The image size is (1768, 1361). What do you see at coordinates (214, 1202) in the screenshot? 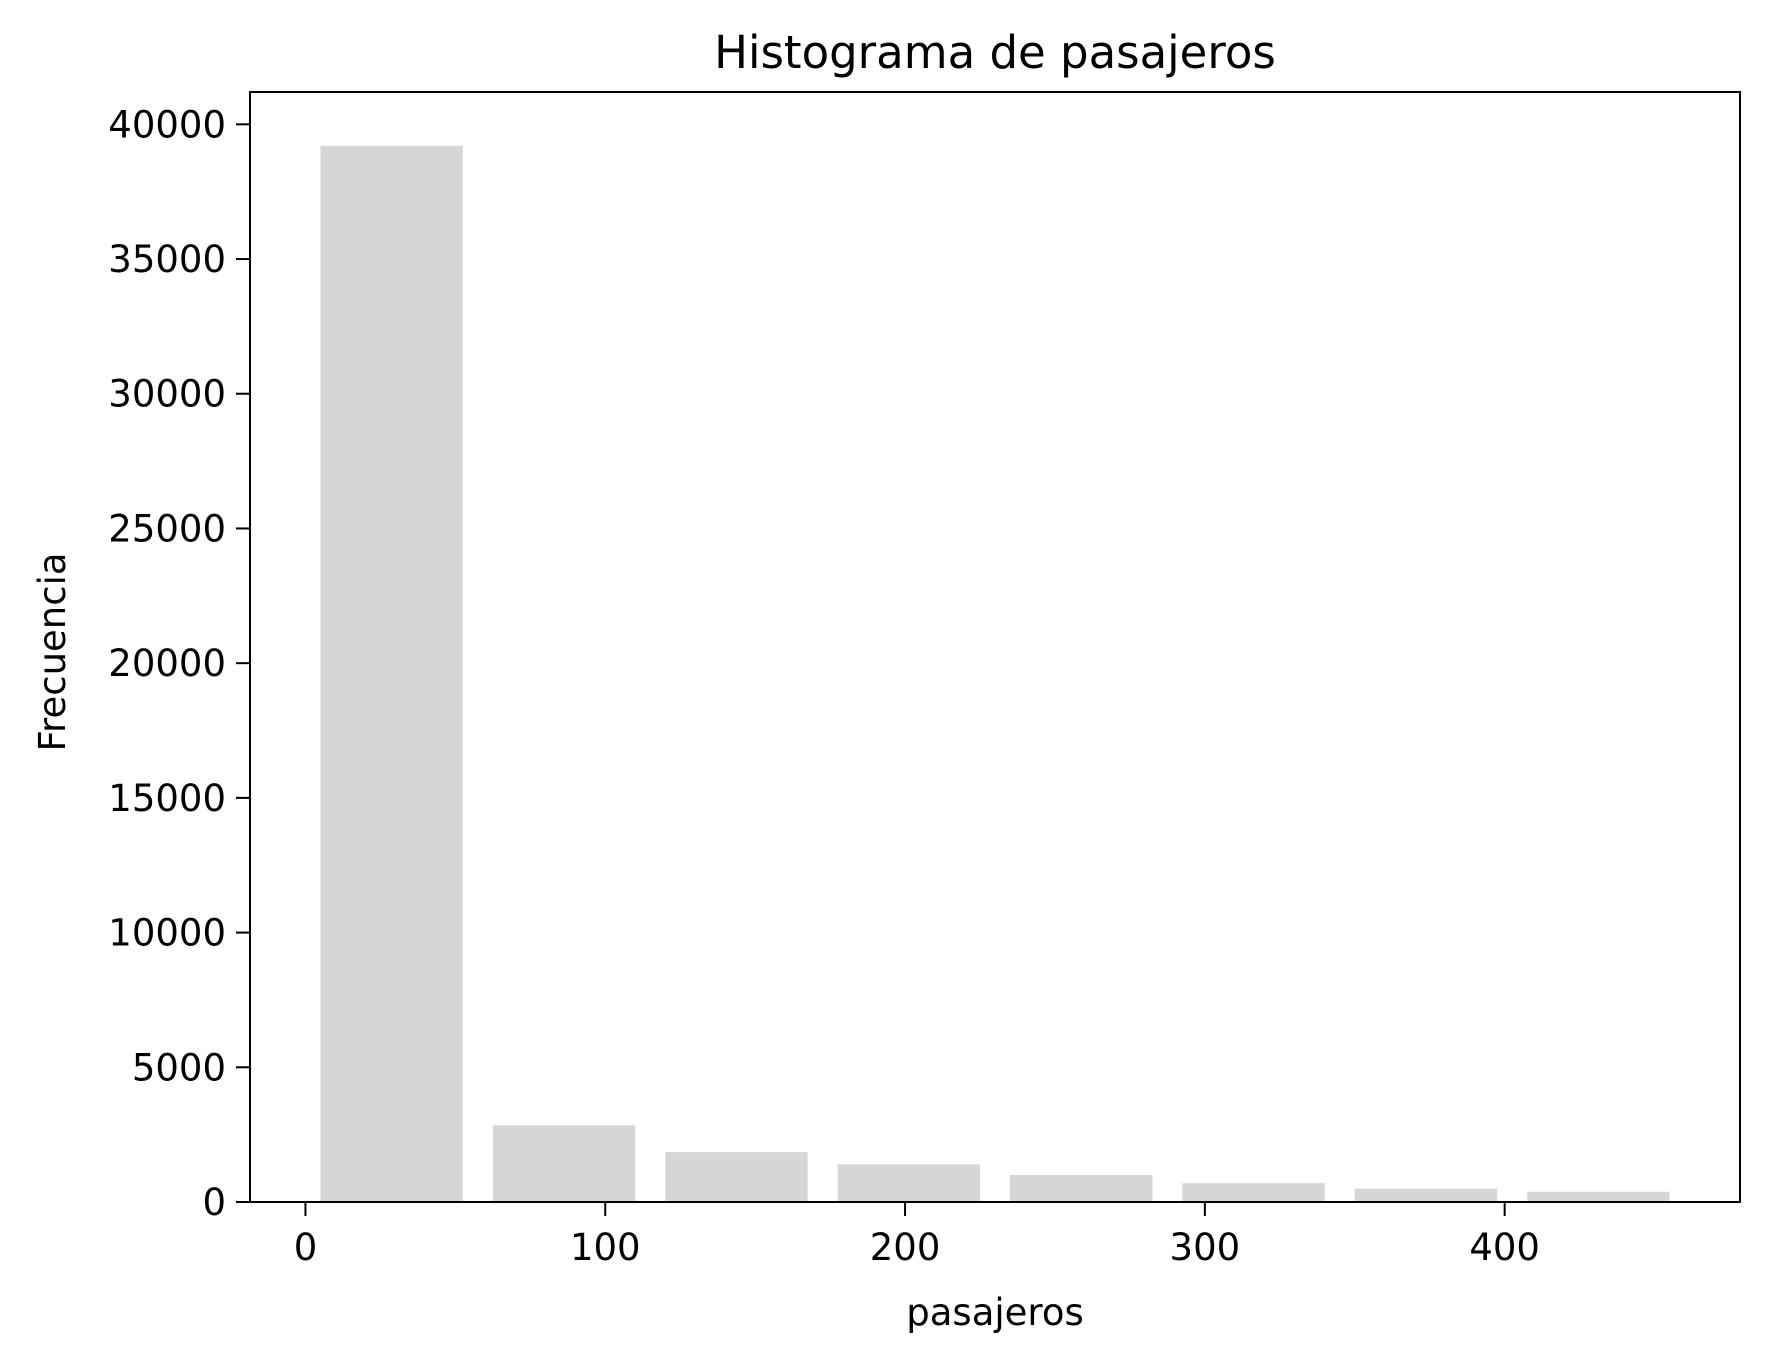
I see `y-tick-label: 0` at bounding box center [214, 1202].